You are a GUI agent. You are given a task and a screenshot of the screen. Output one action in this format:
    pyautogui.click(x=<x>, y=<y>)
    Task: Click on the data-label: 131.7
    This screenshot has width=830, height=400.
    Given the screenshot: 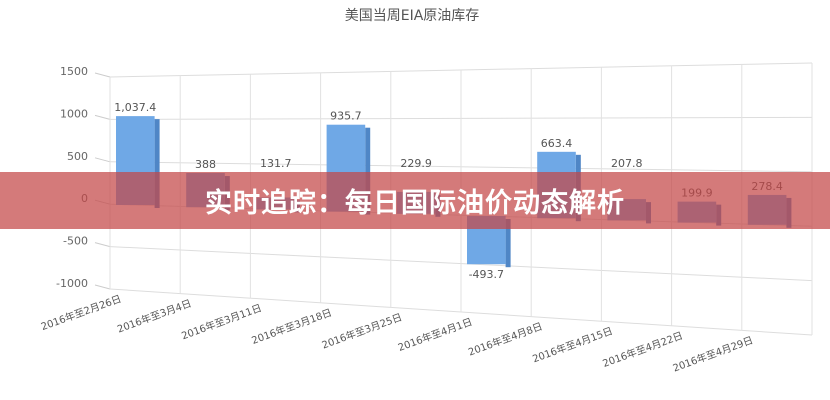 What is the action you would take?
    pyautogui.click(x=276, y=163)
    